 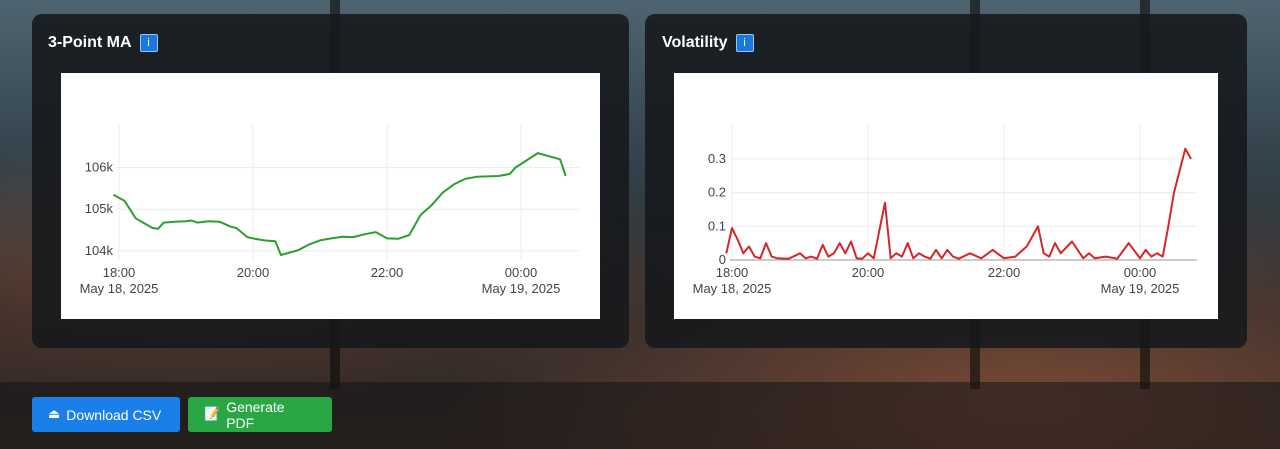 I want to click on ma-card-title: 3-Point MA i, so click(x=103, y=43).